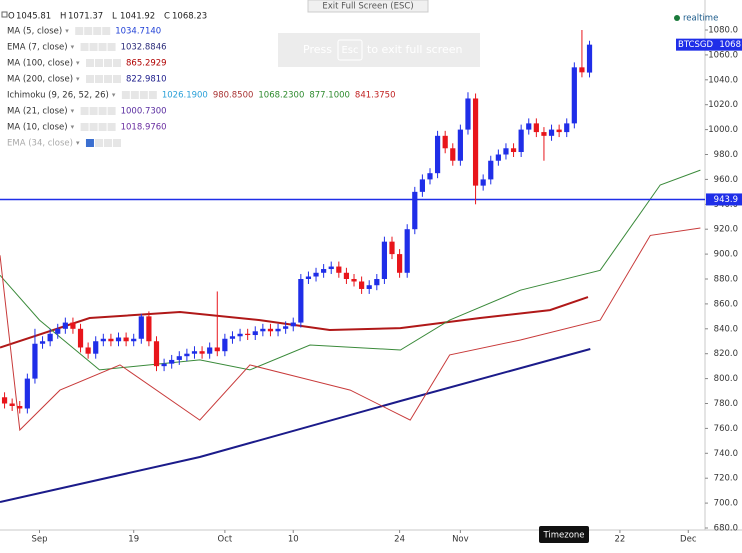  What do you see at coordinates (379, 50) in the screenshot?
I see `fullscreen-overlay` at bounding box center [379, 50].